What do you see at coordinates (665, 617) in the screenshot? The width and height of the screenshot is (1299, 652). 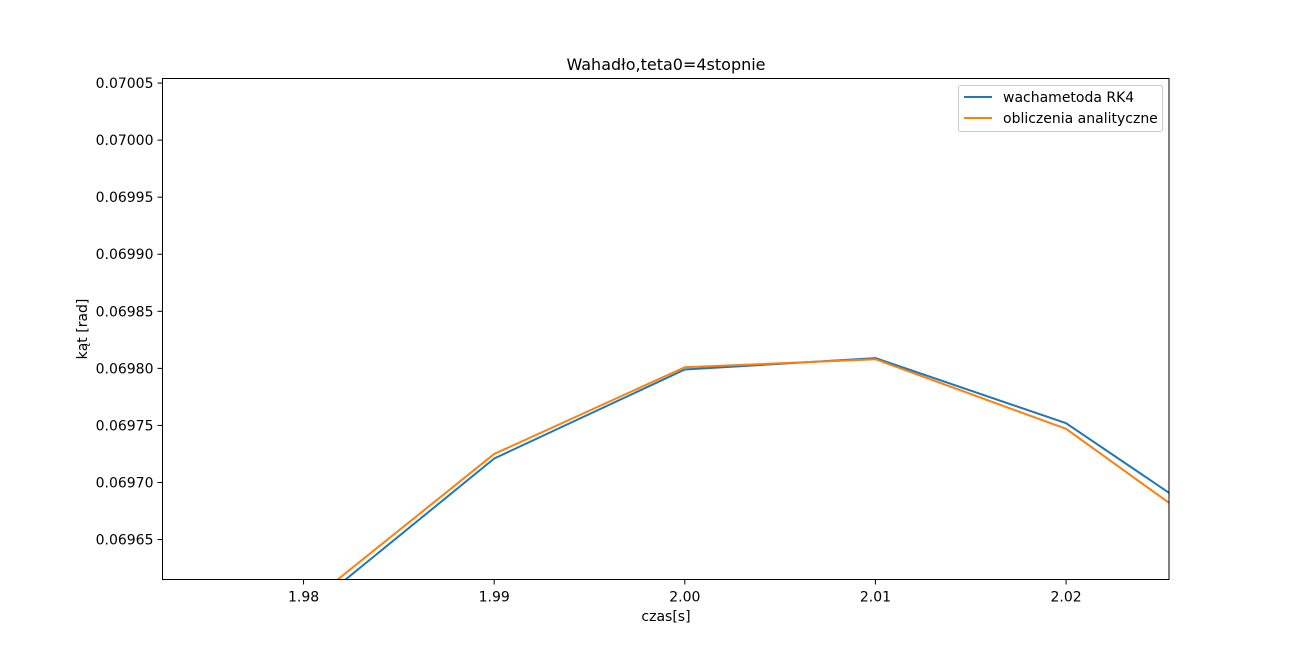 I see `x-axis-label: czas[s]` at bounding box center [665, 617].